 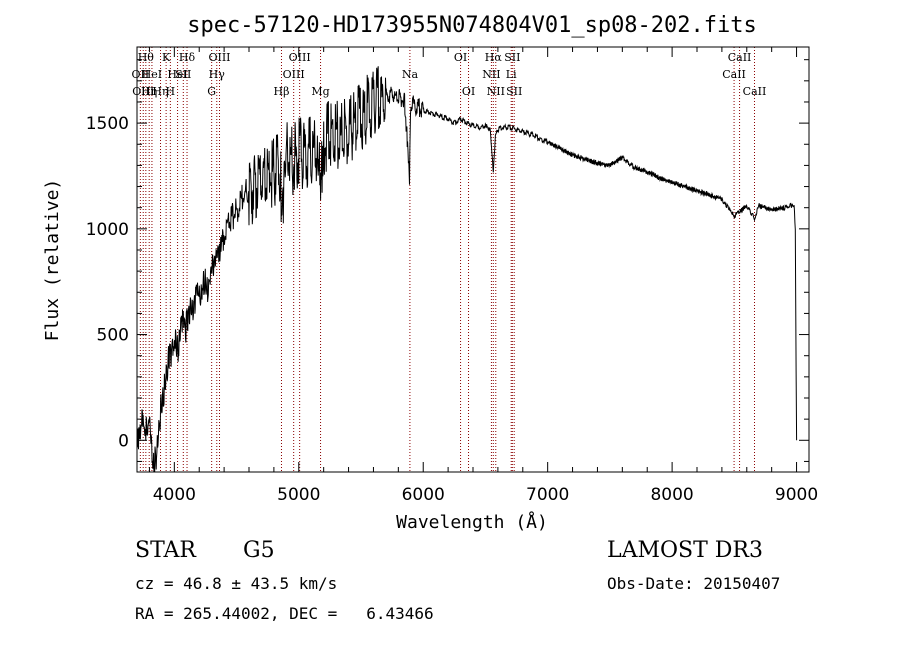 I want to click on x-tick-label: 8000, so click(x=671, y=495).